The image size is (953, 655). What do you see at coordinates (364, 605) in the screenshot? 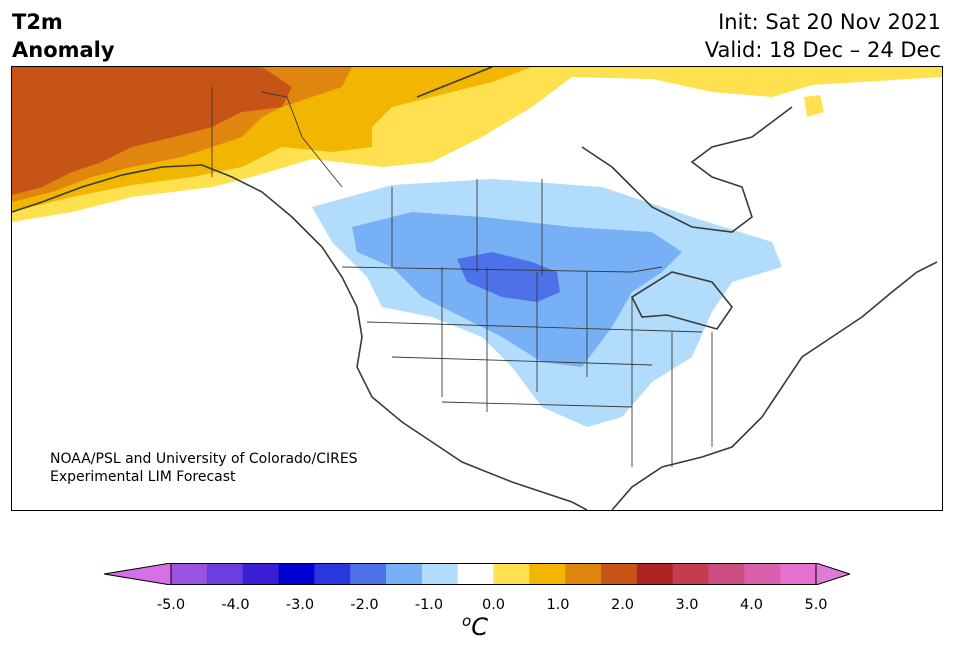
I see `colorbar-tick-label: -2.0` at bounding box center [364, 605].